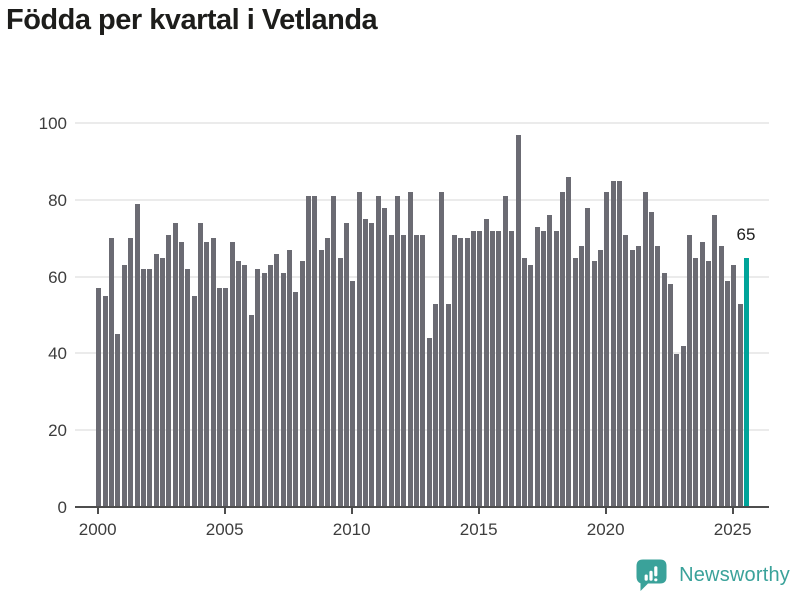 This screenshot has width=800, height=600. I want to click on y-axis-tick-label: 0, so click(62, 507).